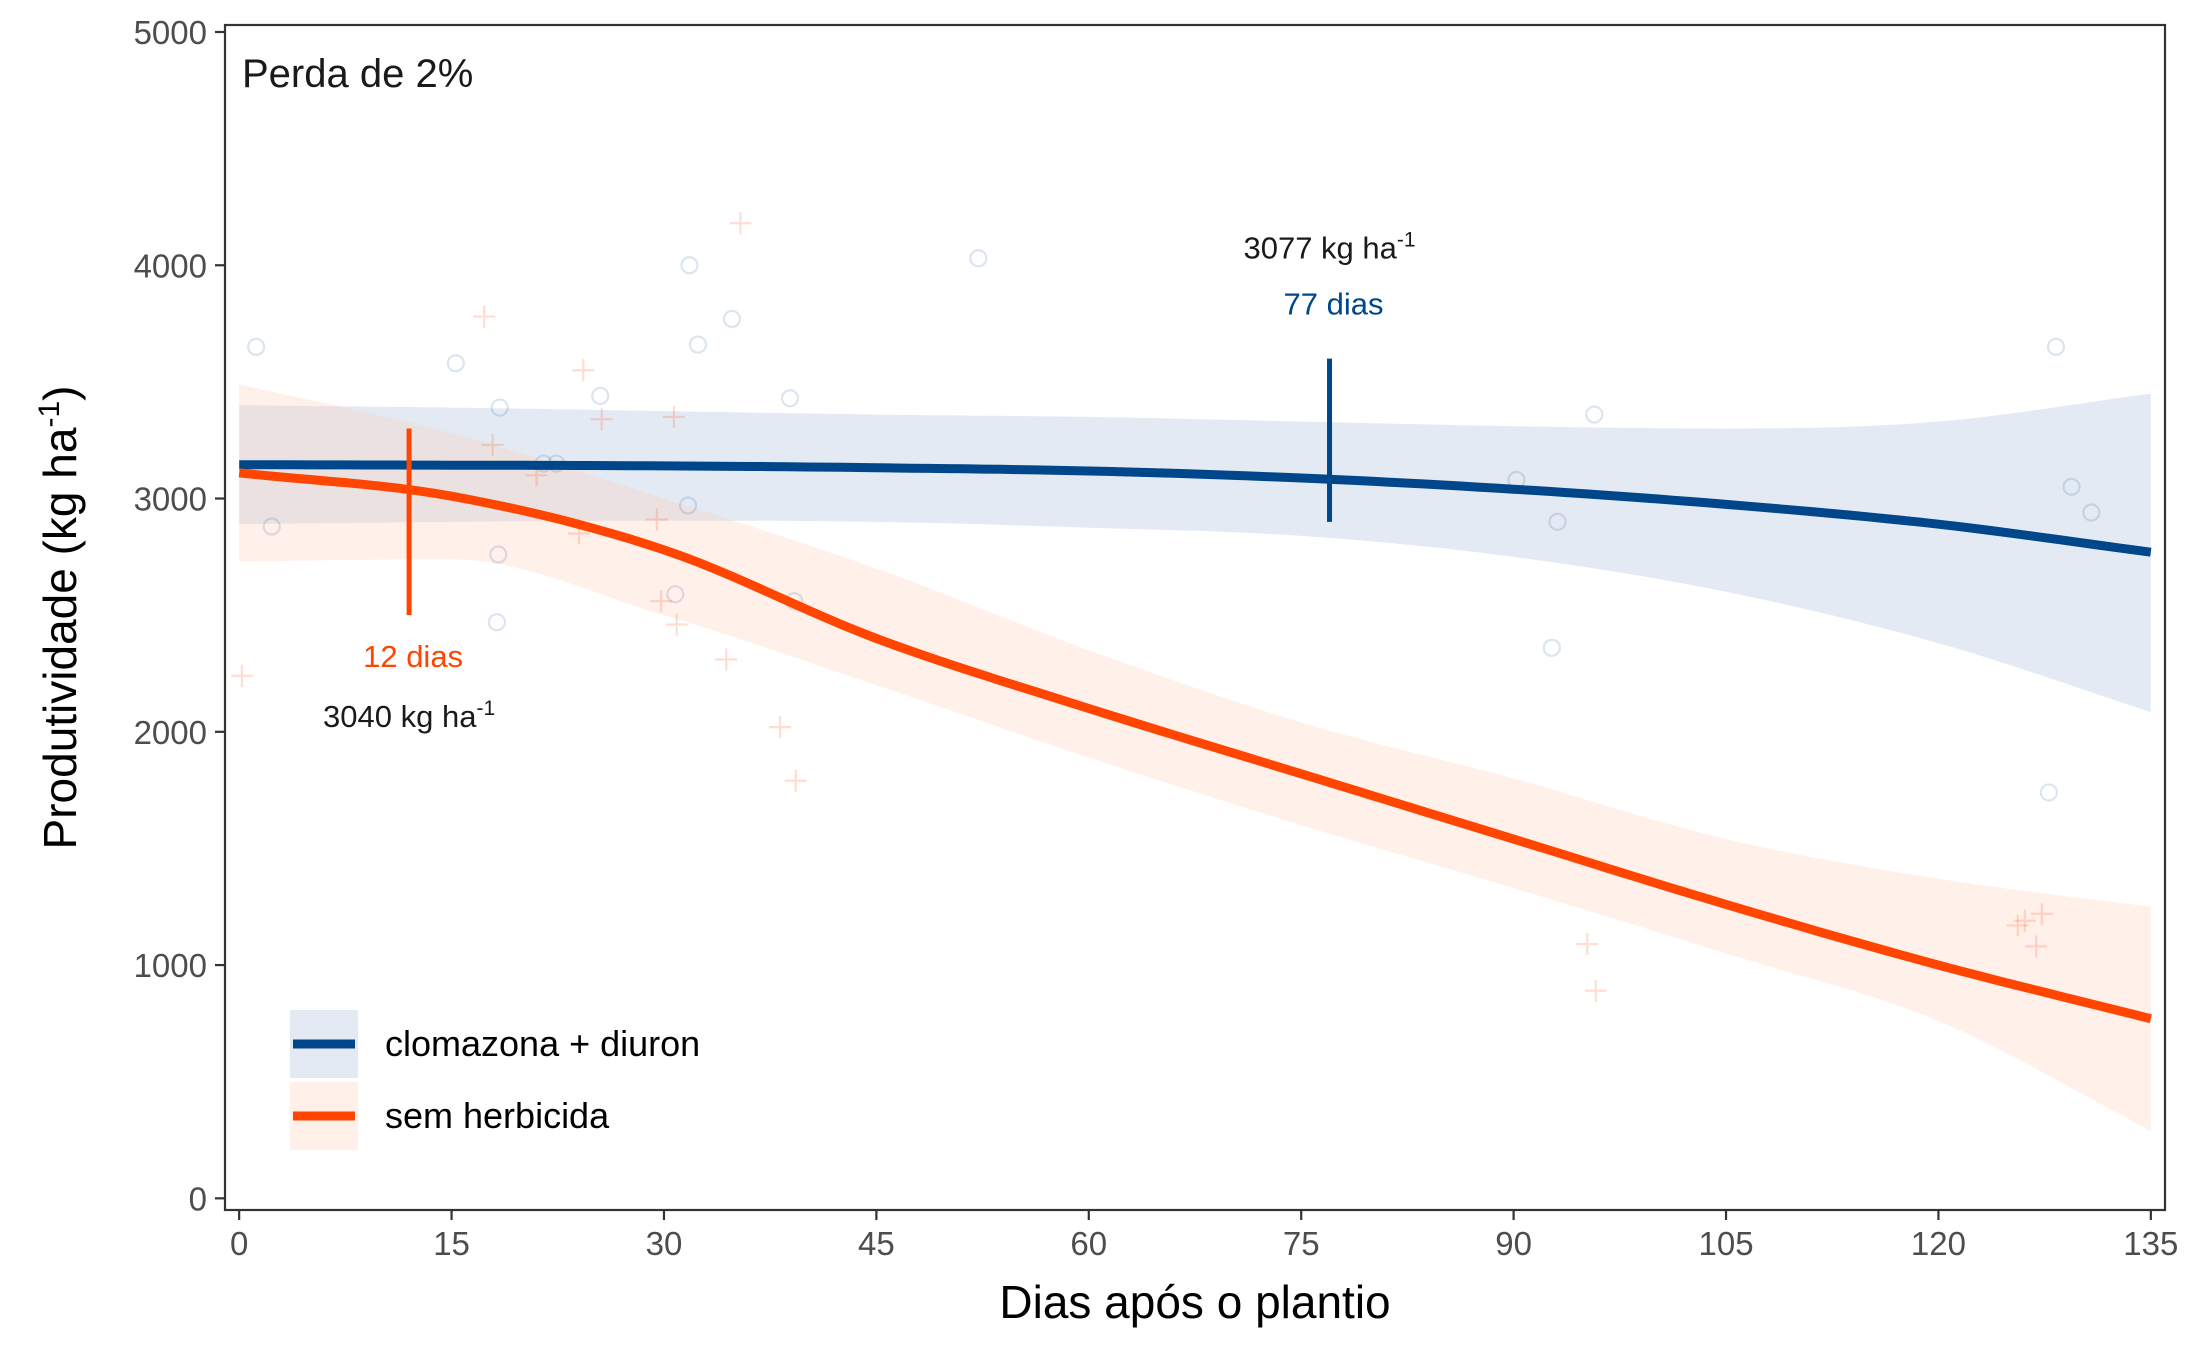  What do you see at coordinates (1088, 1243) in the screenshot?
I see `x-tick-label: 60` at bounding box center [1088, 1243].